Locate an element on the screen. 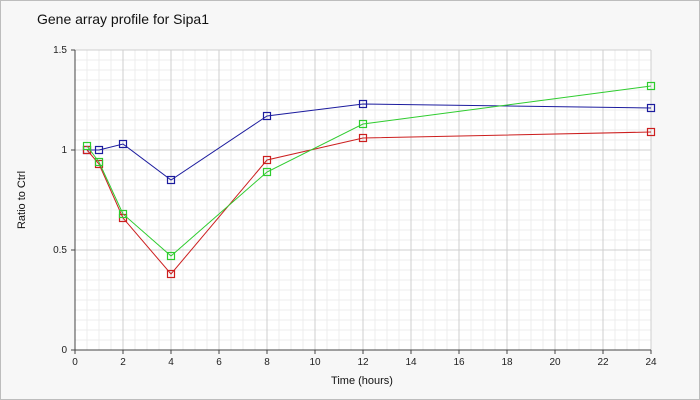 The image size is (700, 400). y-tick-label: 0 is located at coordinates (64, 350).